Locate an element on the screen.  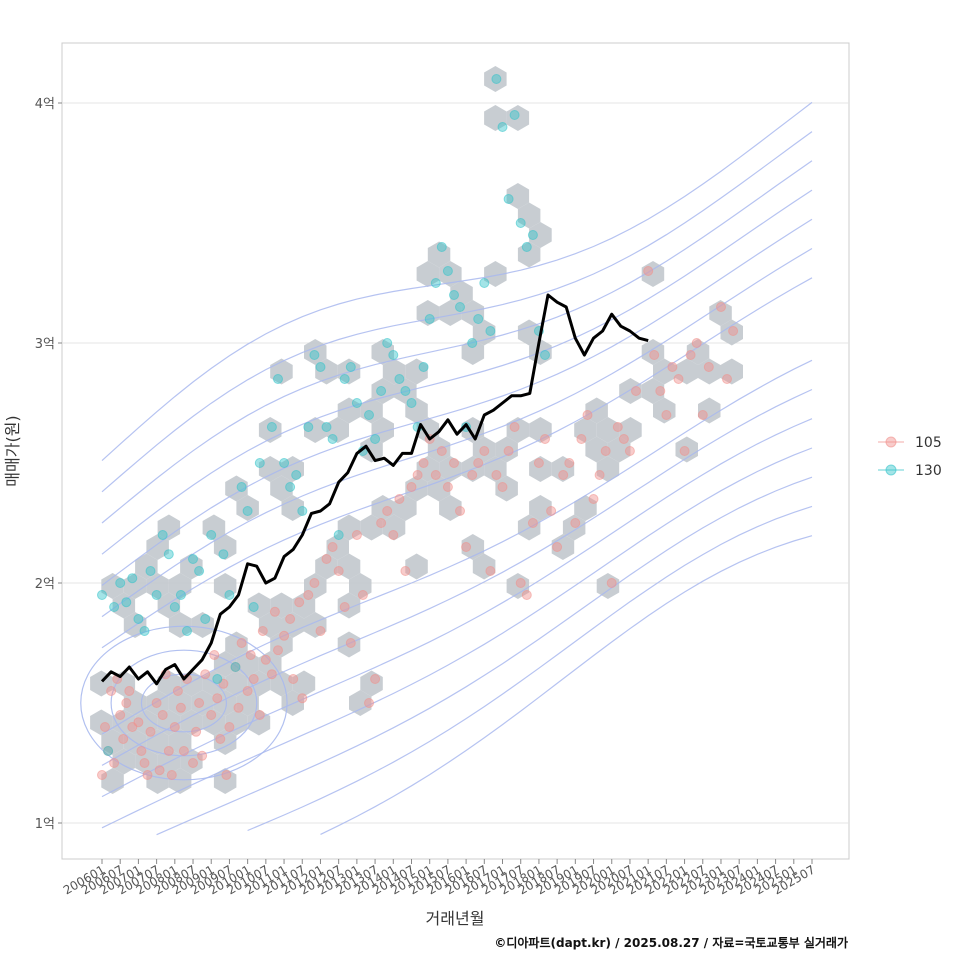
density-contour-core is located at coordinates (184, 703).